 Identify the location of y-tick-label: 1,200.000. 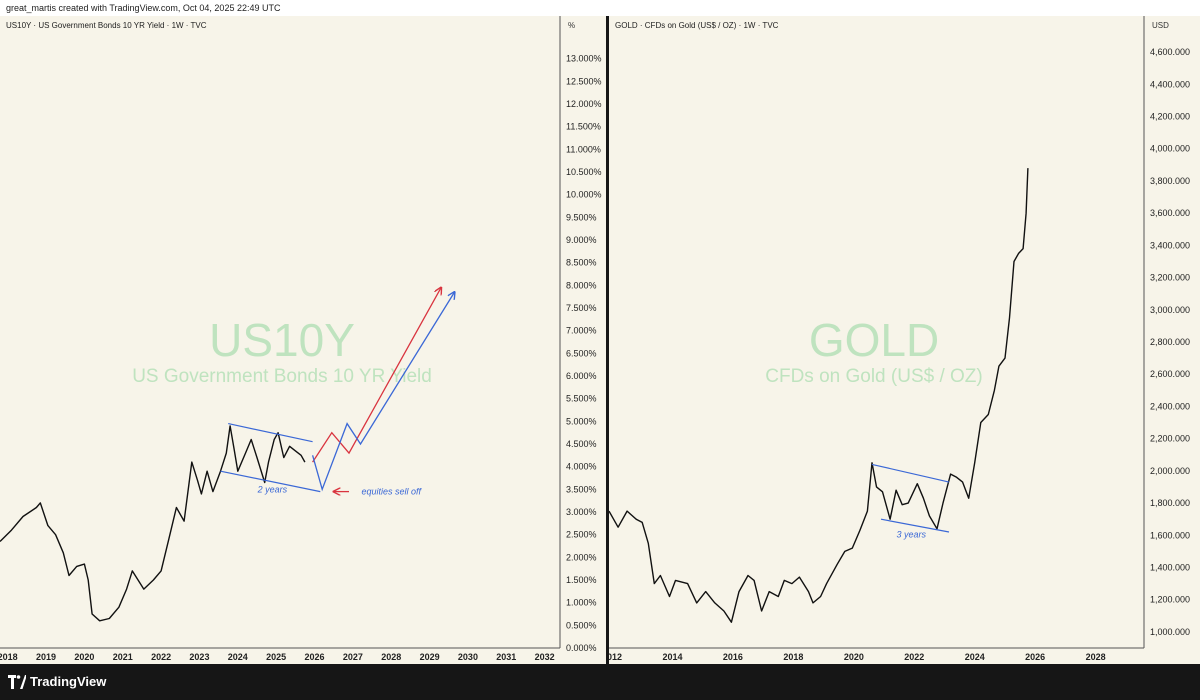
(1170, 600).